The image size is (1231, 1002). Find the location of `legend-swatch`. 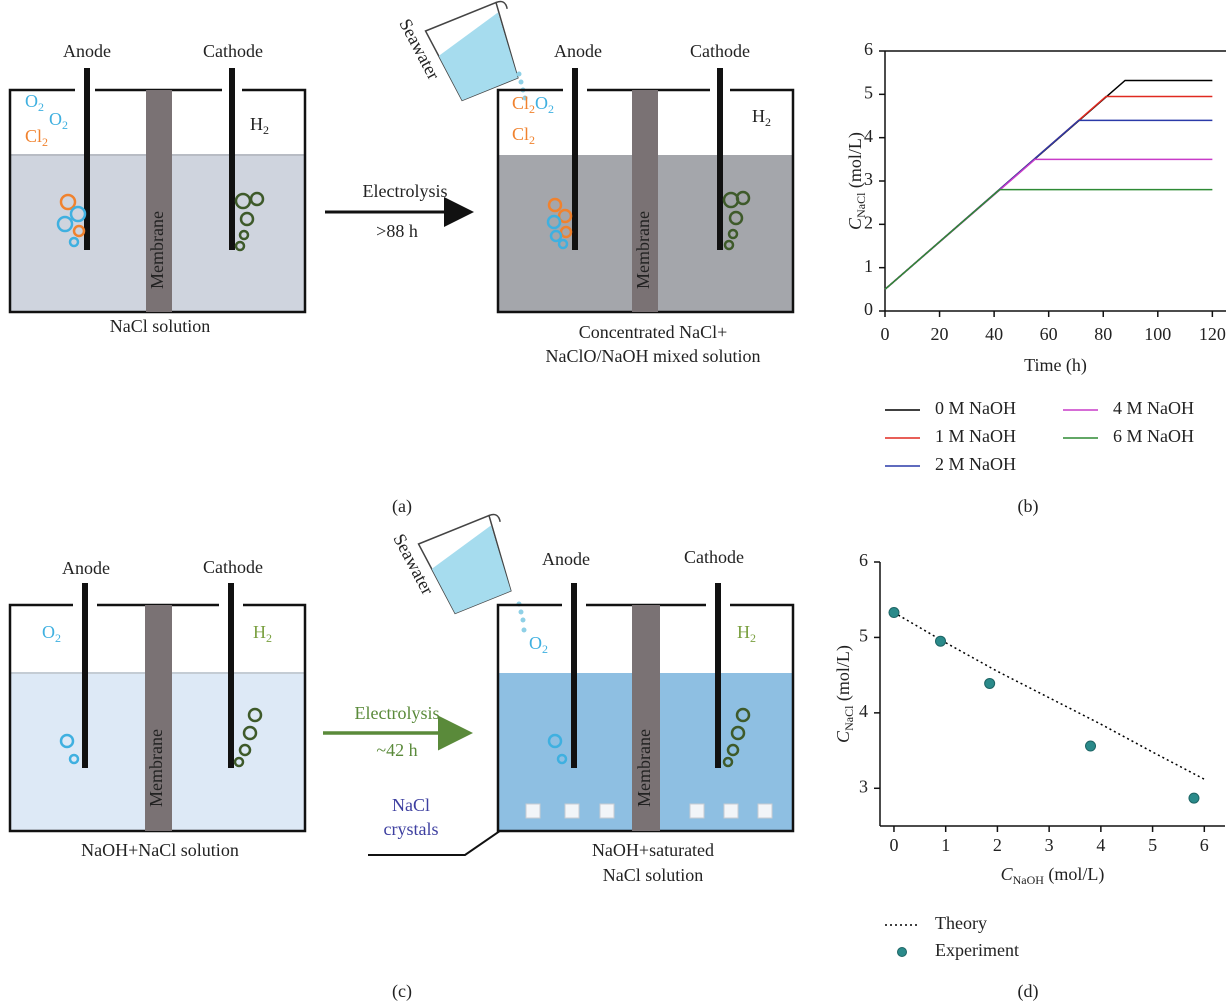

legend-swatch is located at coordinates (902, 952).